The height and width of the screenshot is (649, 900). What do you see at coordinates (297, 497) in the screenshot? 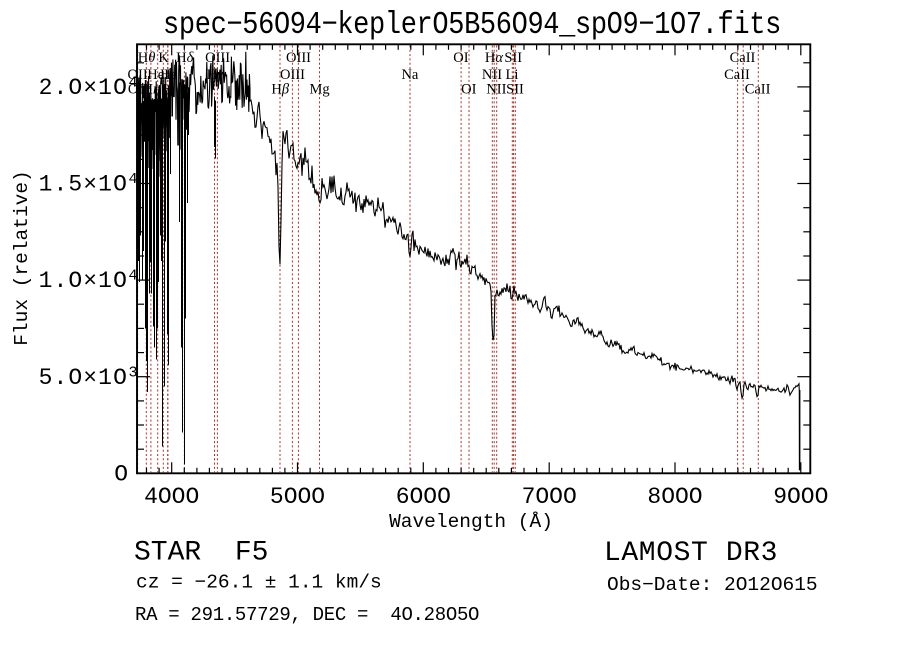
I see `svg-text: 5OOO` at bounding box center [297, 497].